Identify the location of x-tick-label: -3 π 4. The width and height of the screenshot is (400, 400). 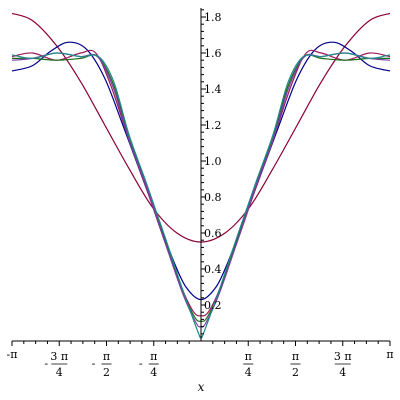
(56, 364).